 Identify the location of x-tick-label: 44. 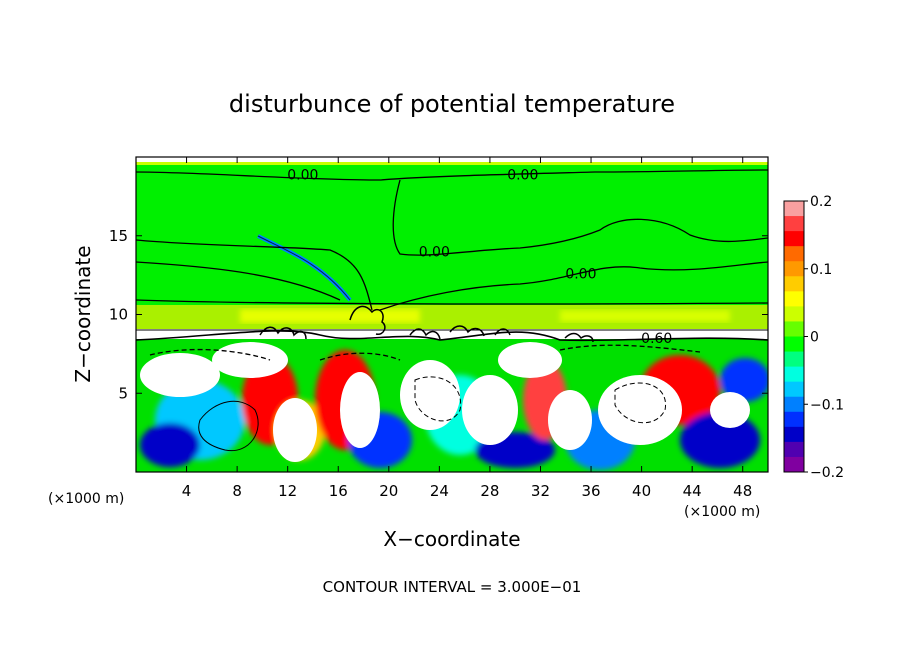
(692, 491).